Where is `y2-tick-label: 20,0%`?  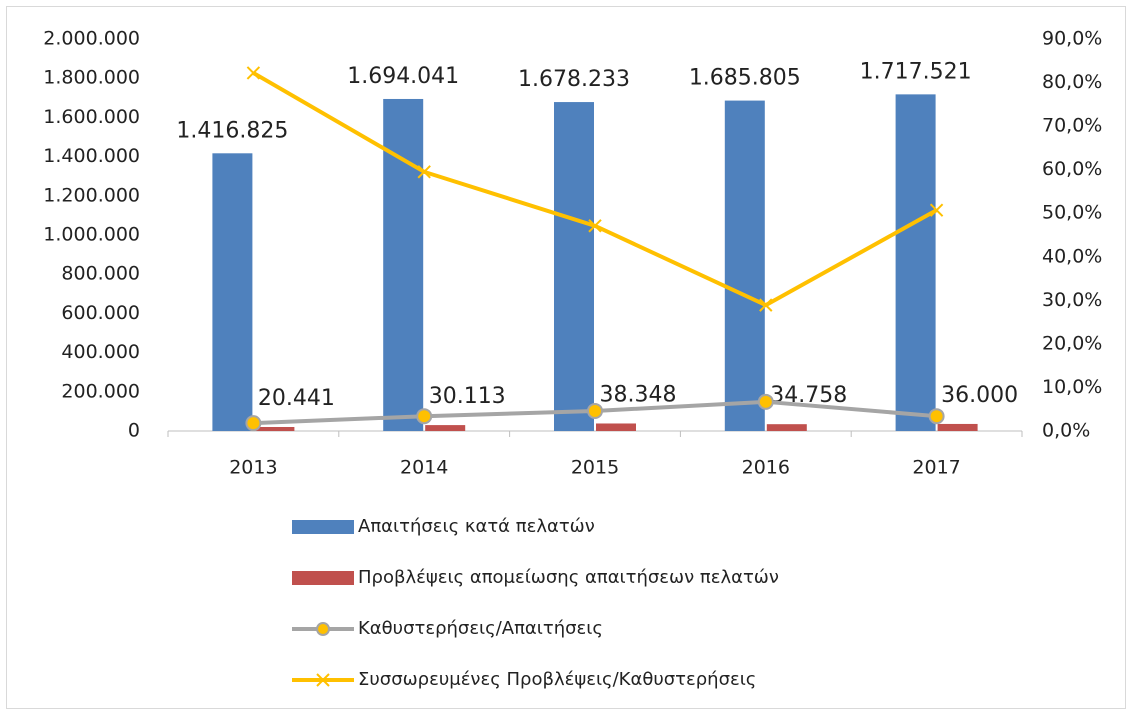 y2-tick-label: 20,0% is located at coordinates (1072, 343).